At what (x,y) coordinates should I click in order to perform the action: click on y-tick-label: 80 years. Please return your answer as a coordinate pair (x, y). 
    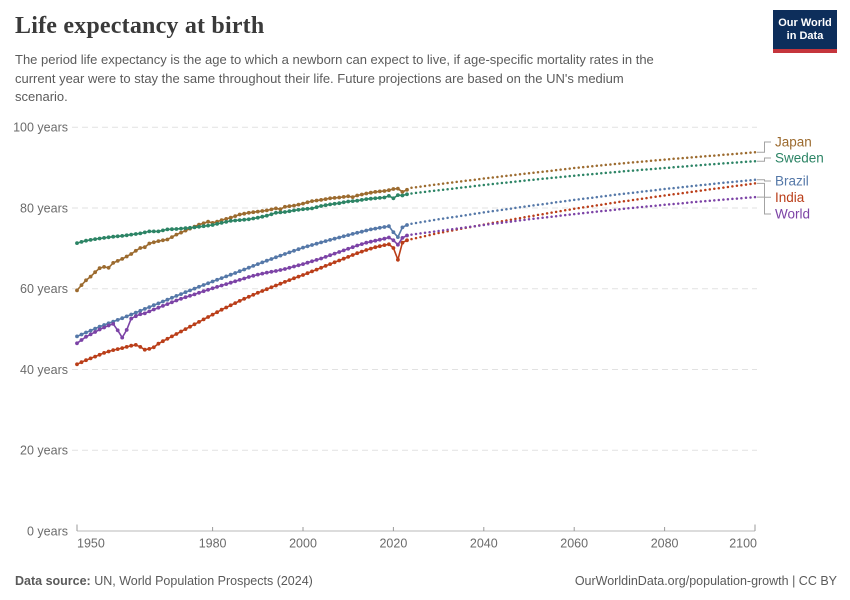
    Looking at the image, I should click on (44, 208).